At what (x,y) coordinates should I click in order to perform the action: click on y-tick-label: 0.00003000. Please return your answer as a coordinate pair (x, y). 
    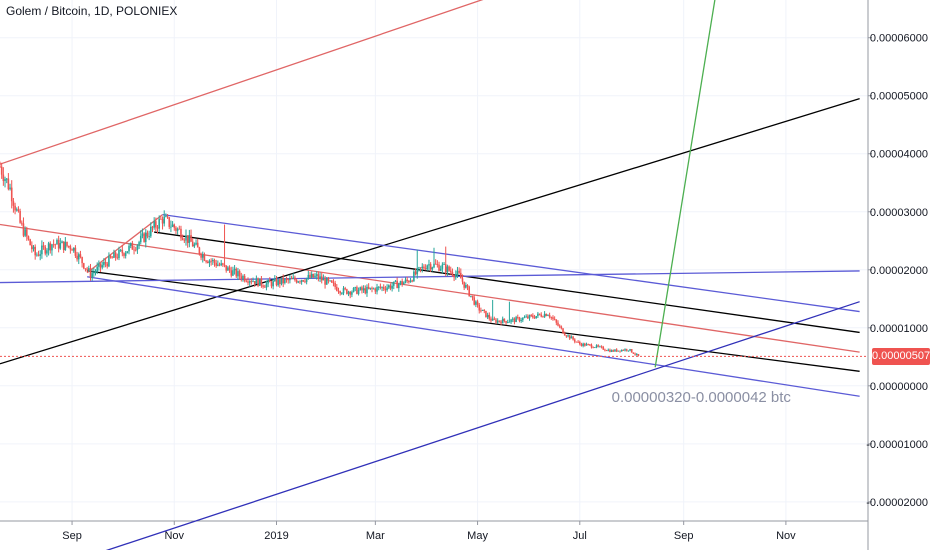
    Looking at the image, I should click on (899, 213).